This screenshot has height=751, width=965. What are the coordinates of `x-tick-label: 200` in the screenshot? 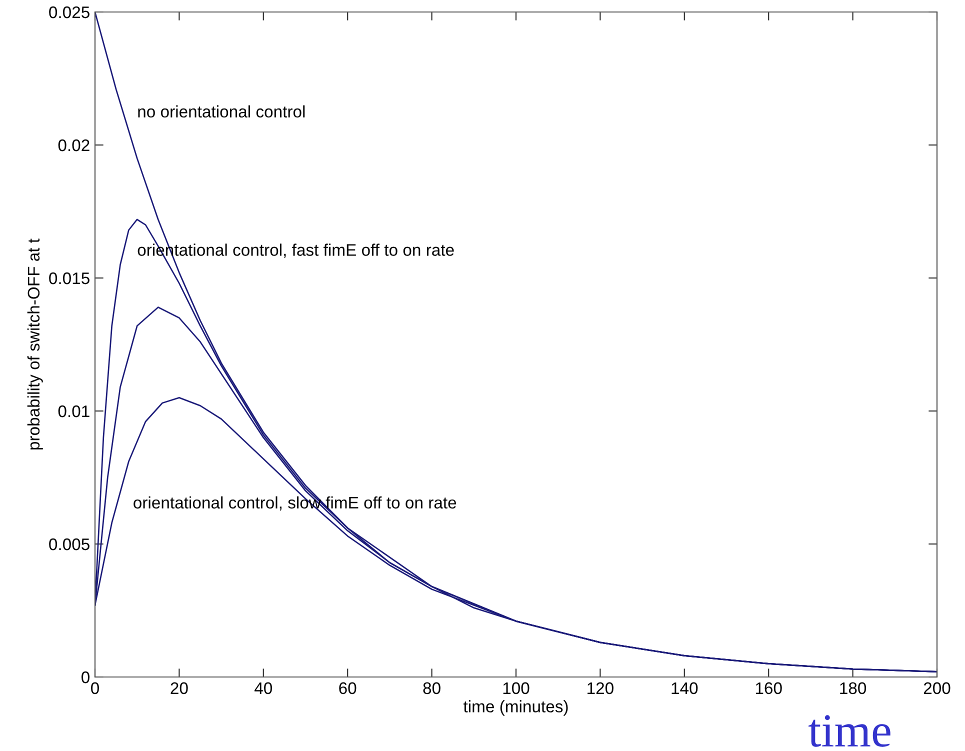 It's located at (937, 688).